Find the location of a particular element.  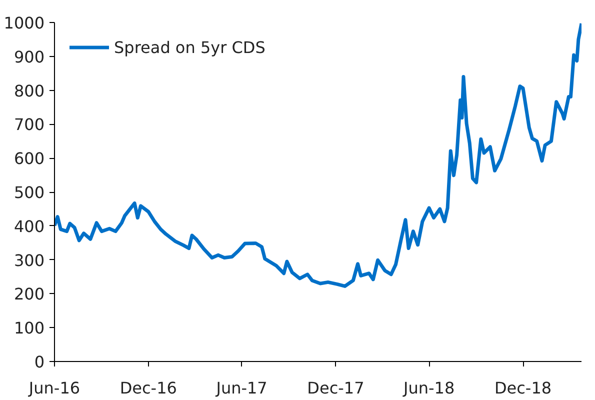

y-tick-label: 200 is located at coordinates (29, 294).